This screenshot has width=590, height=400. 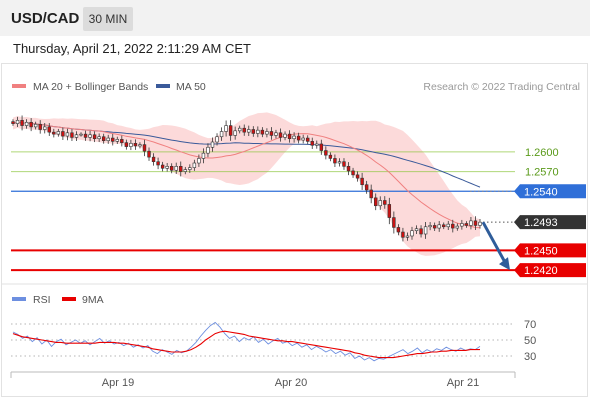 I want to click on timeframe-button: 30 MIN, so click(x=108, y=19).